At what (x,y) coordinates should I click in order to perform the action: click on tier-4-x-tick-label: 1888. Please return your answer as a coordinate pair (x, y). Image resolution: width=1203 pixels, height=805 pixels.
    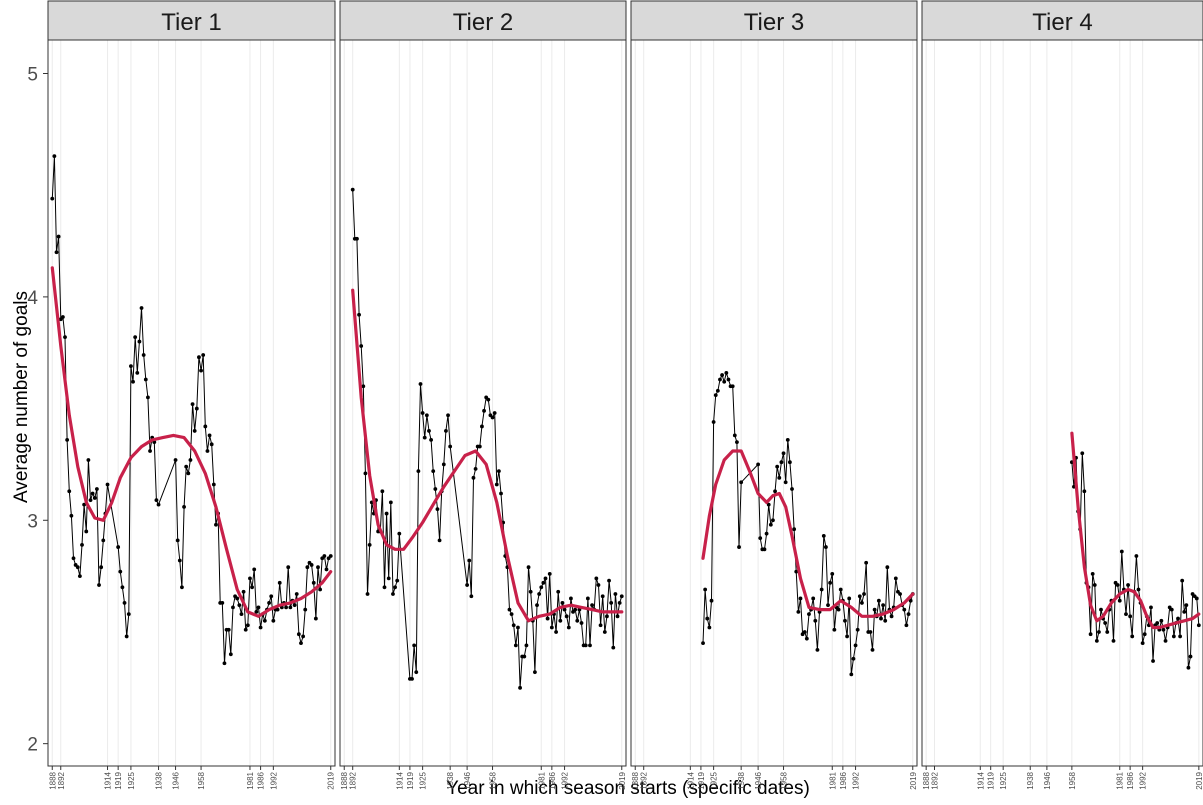
    Looking at the image, I should click on (926, 780).